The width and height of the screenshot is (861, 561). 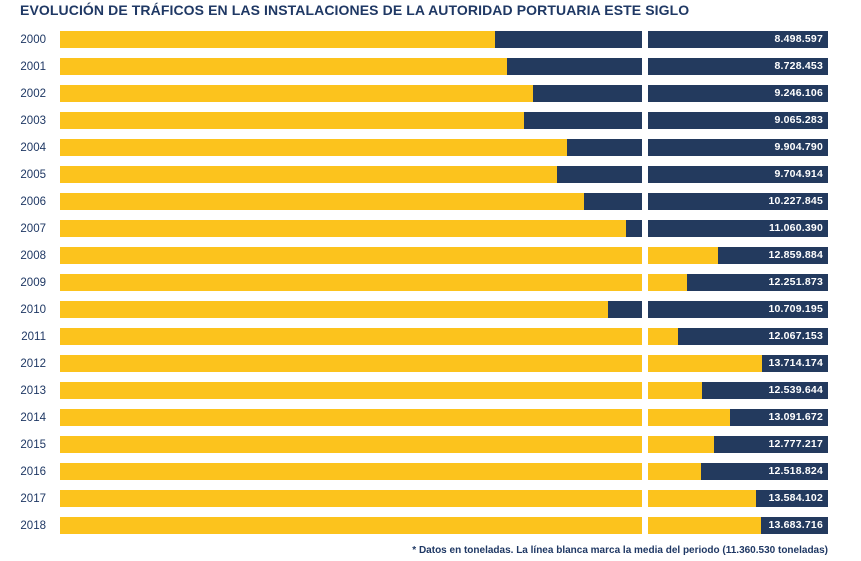 I want to click on value-label: 13.091.672, so click(x=795, y=417).